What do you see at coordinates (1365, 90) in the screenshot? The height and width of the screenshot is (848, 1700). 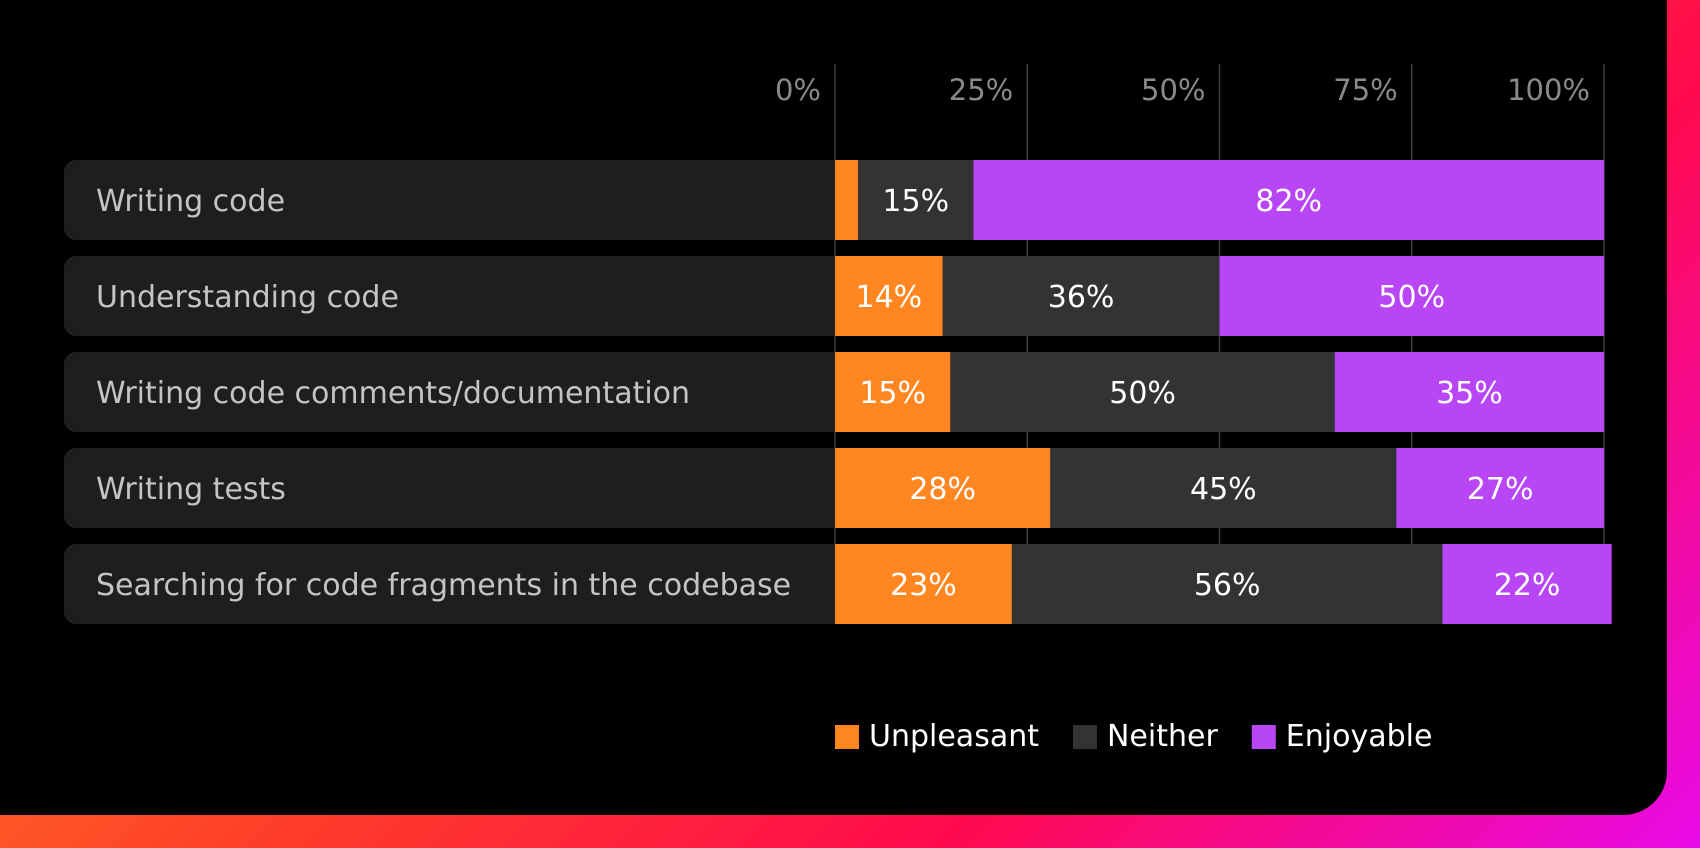 I see `x-tick-label: 75%` at bounding box center [1365, 90].